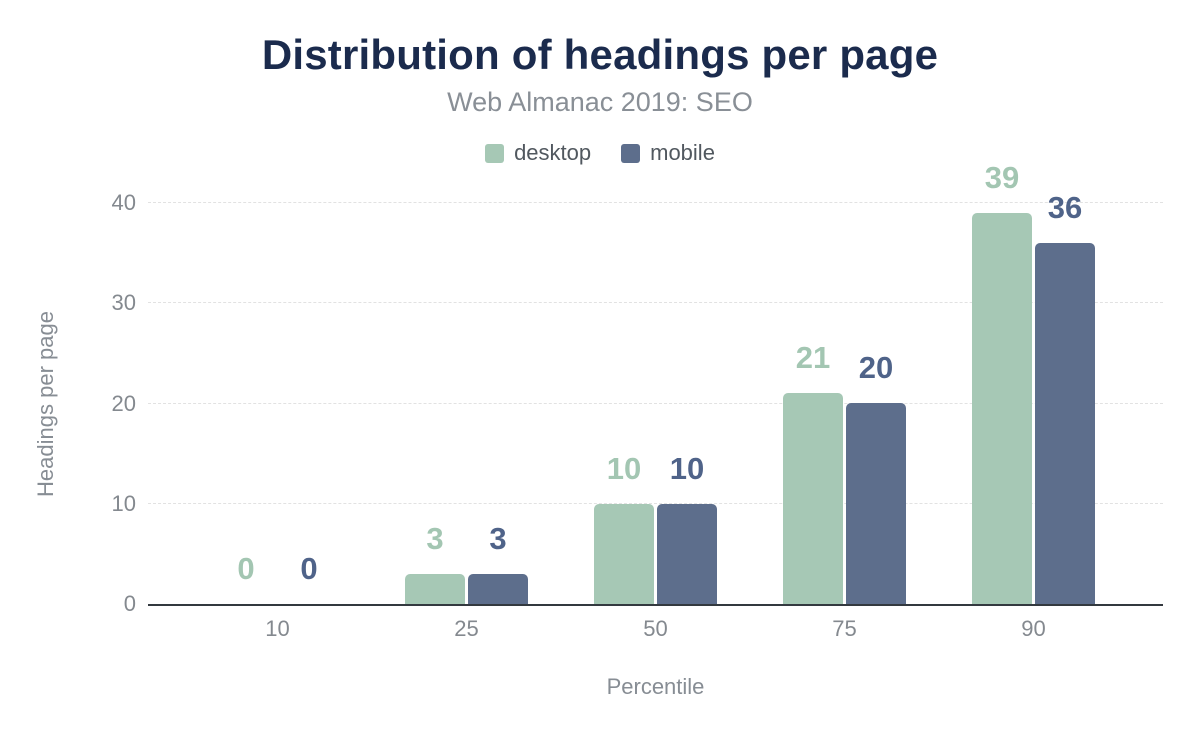  I want to click on bar-value-label-desktop: 3, so click(435, 538).